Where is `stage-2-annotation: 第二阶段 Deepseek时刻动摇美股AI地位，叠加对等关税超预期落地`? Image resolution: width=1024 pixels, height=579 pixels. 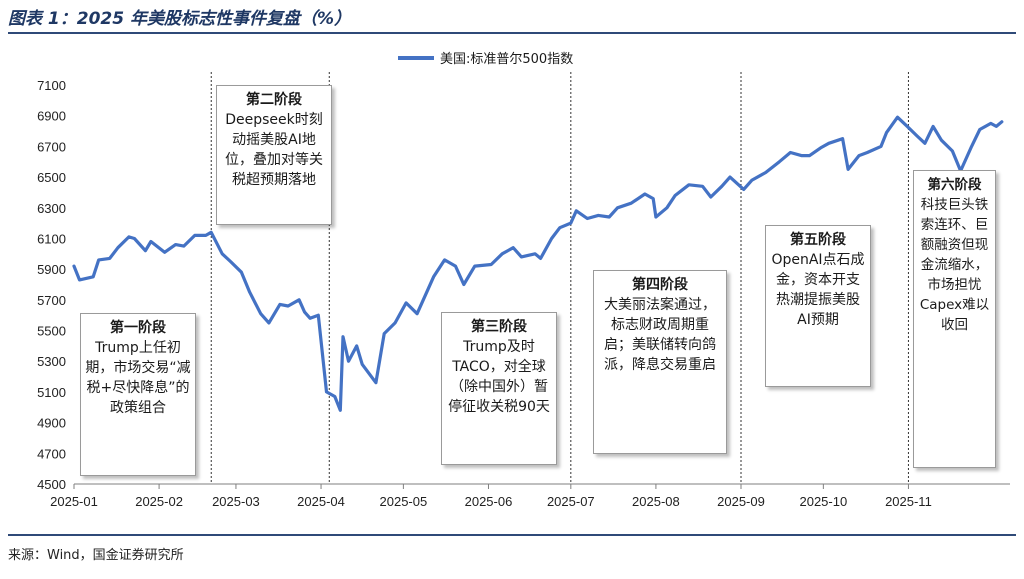
stage-2-annotation: 第二阶段 Deepseek时刻动摇美股AI地位，叠加对等关税超预期落地 is located at coordinates (274, 155).